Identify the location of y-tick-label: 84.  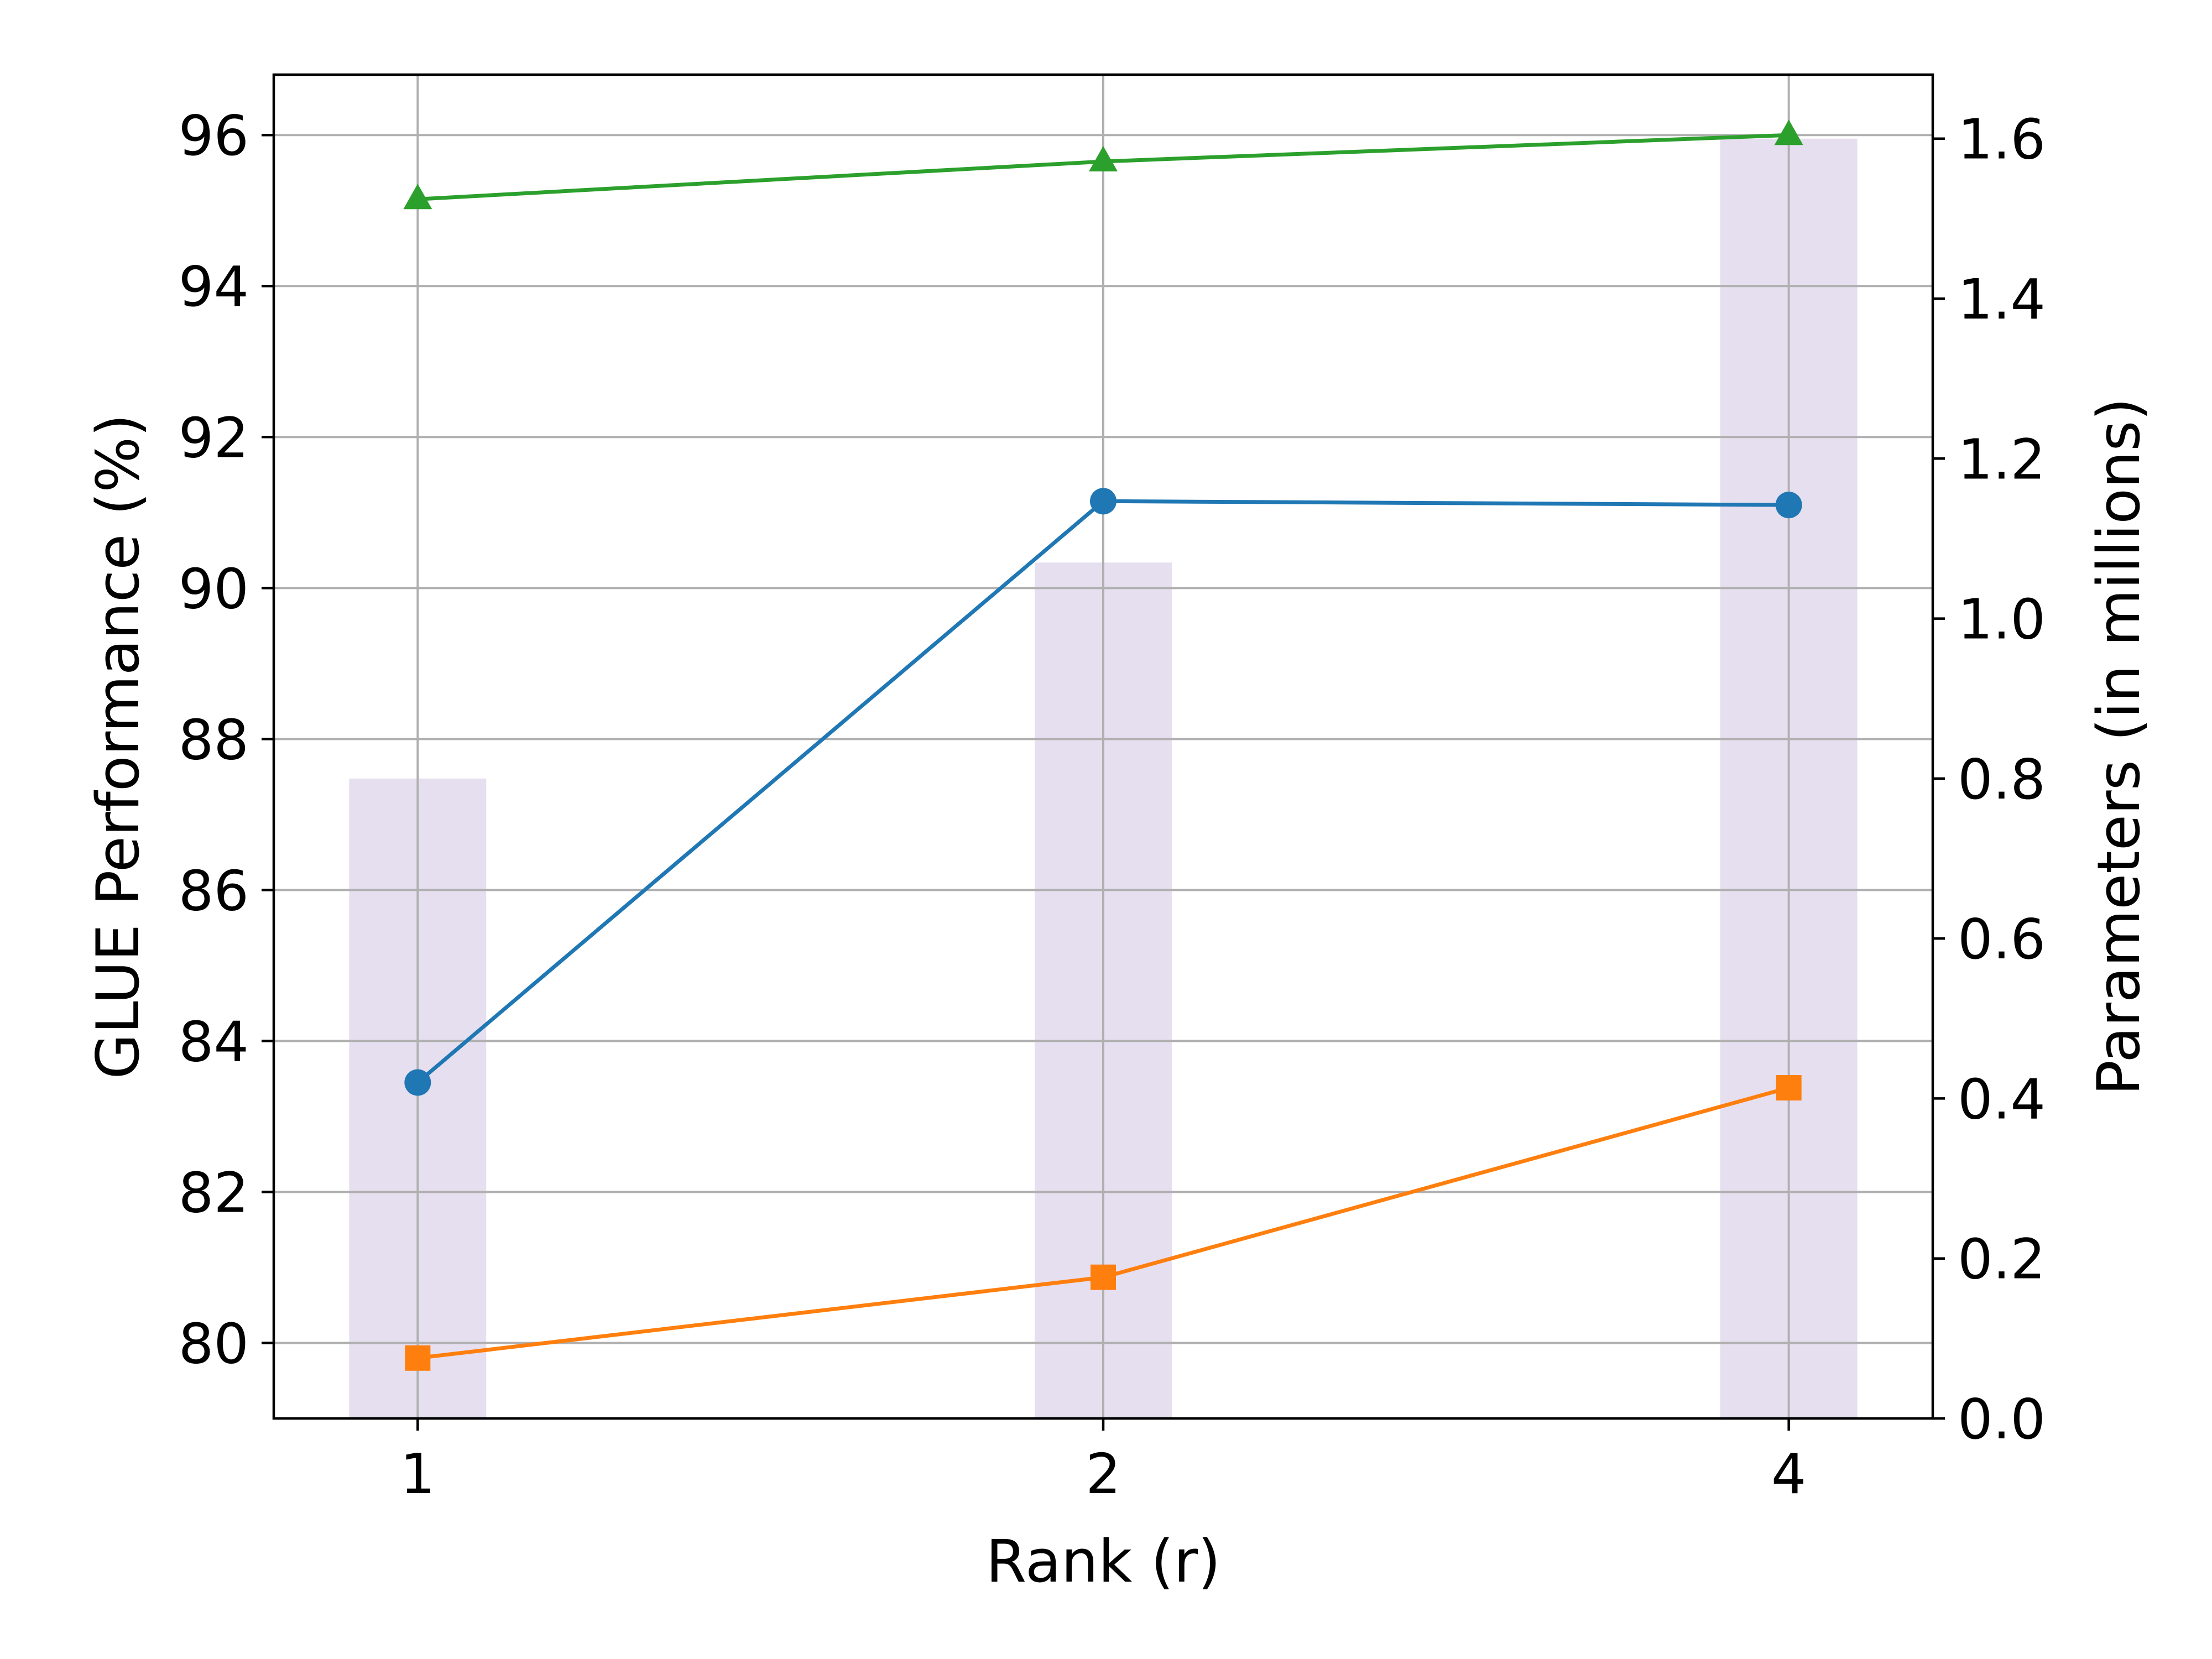
(214, 1041).